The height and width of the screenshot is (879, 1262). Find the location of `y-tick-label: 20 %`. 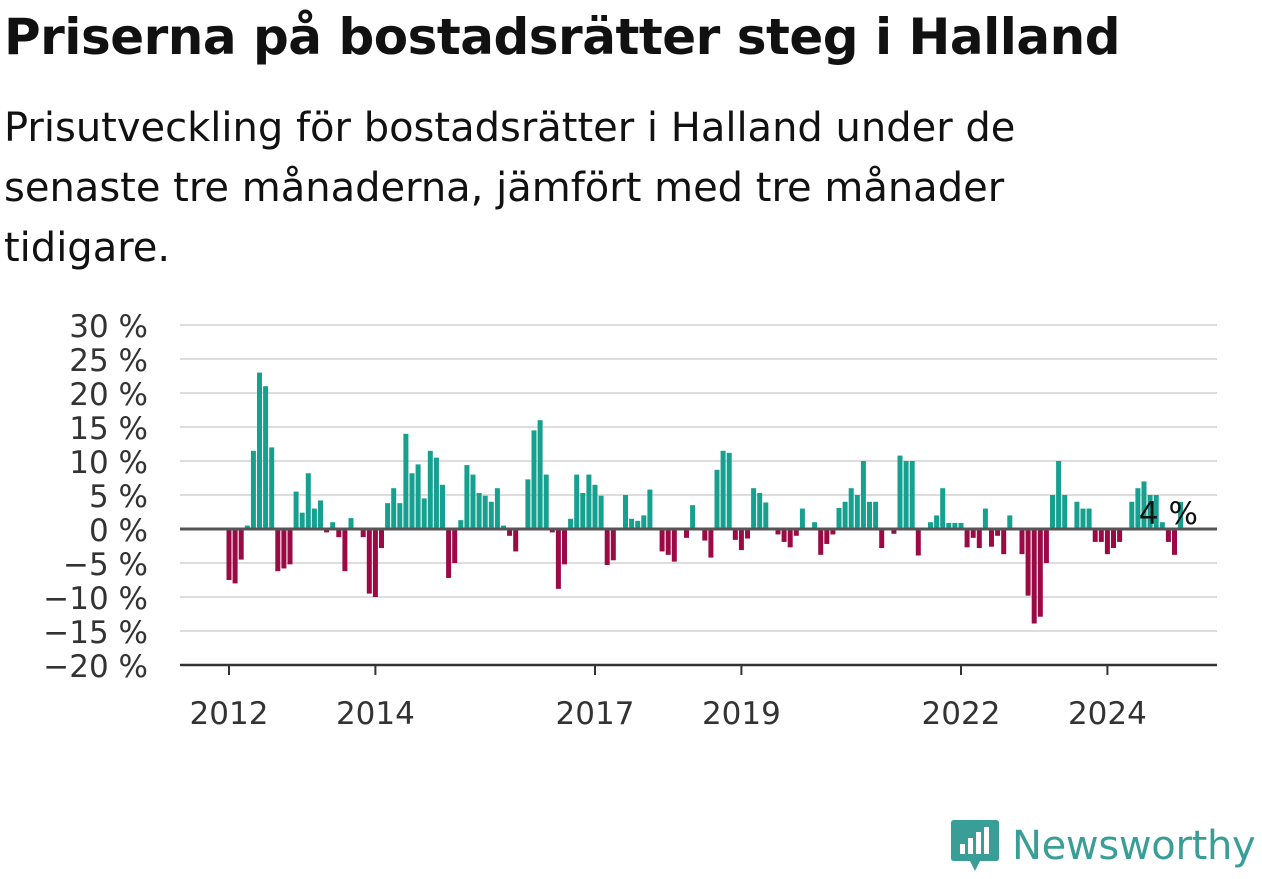

y-tick-label: 20 % is located at coordinates (108, 395).